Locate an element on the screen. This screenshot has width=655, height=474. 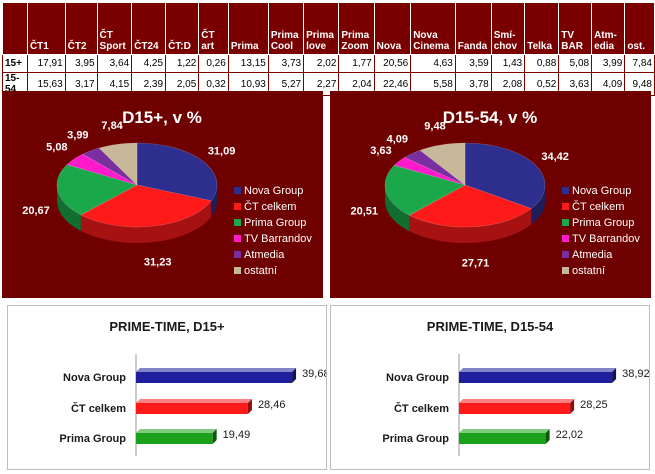
row-label: 15-54 is located at coordinates (15, 84).